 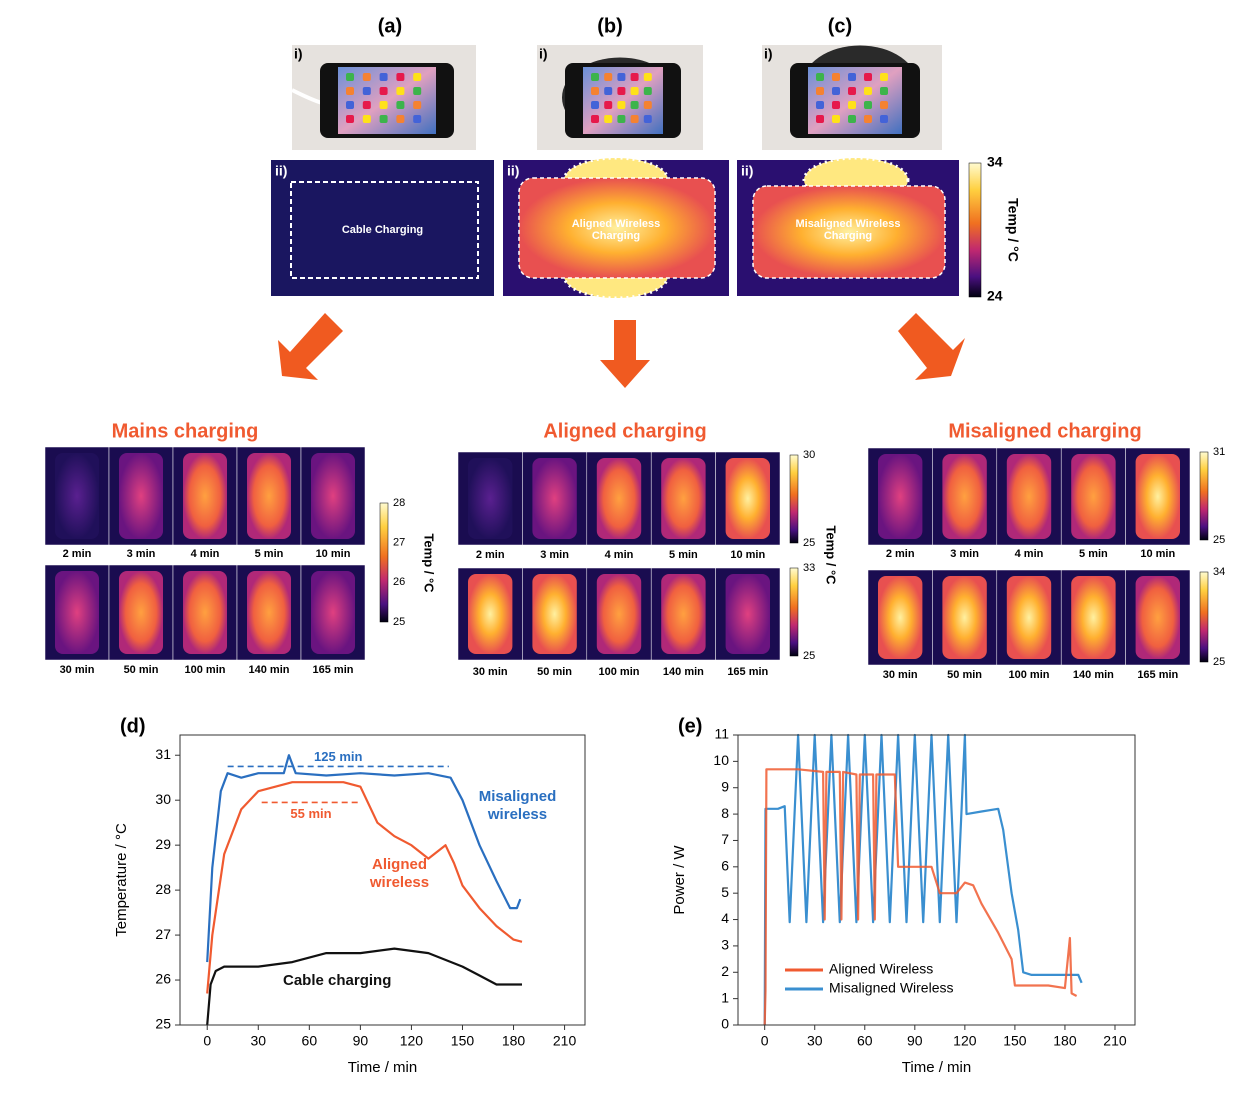 What do you see at coordinates (333, 670) in the screenshot?
I see `time-label: 165 min` at bounding box center [333, 670].